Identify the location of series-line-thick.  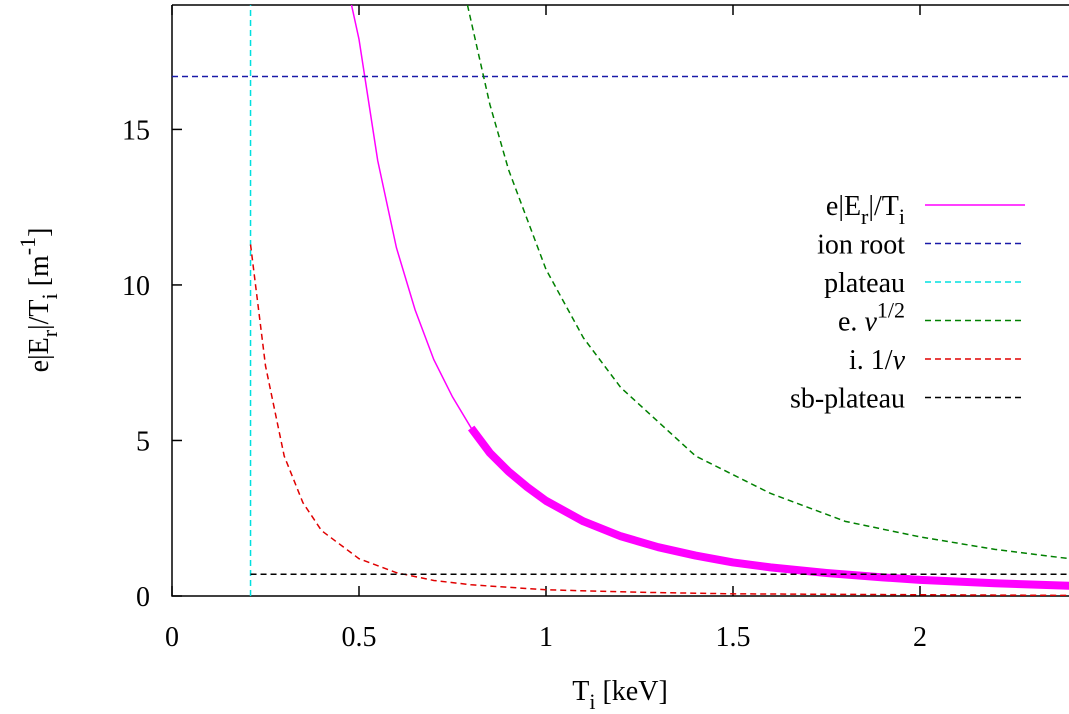
(768, 507).